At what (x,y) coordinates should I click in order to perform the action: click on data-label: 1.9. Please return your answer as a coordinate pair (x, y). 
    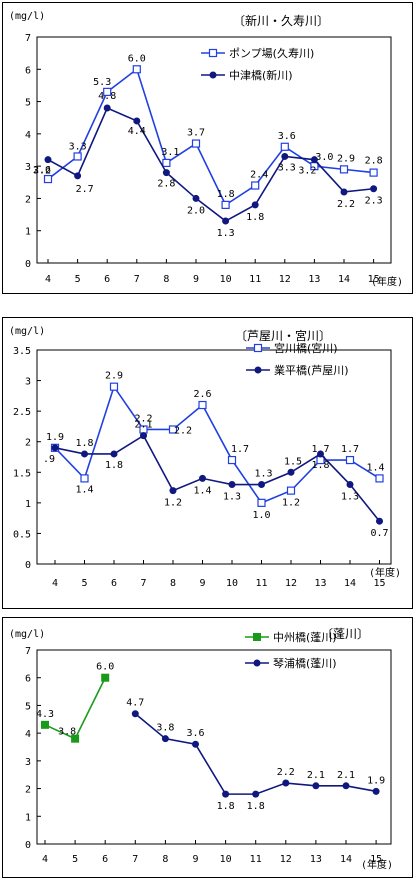
    Looking at the image, I should click on (55, 437).